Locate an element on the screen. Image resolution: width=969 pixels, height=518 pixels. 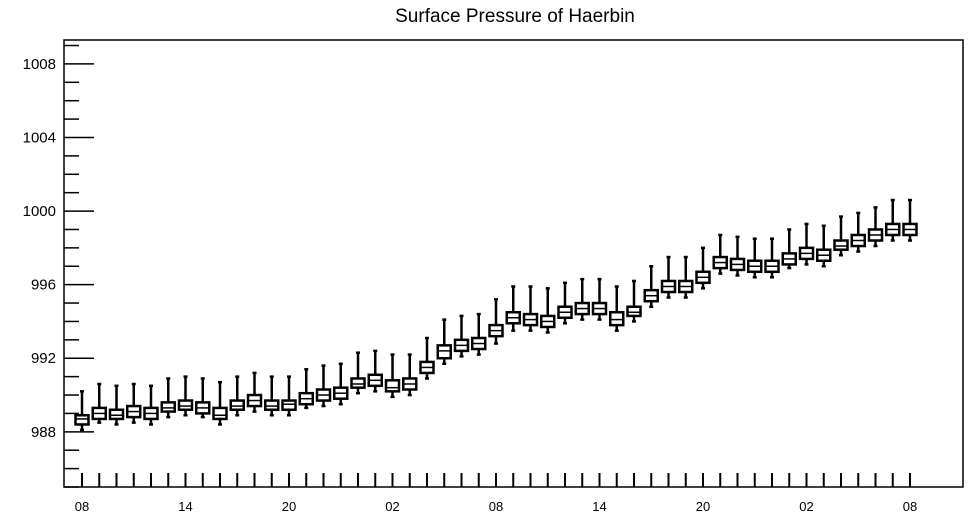
y-axis: 988 992 996 1000 1004 1008 is located at coordinates (58, 266).